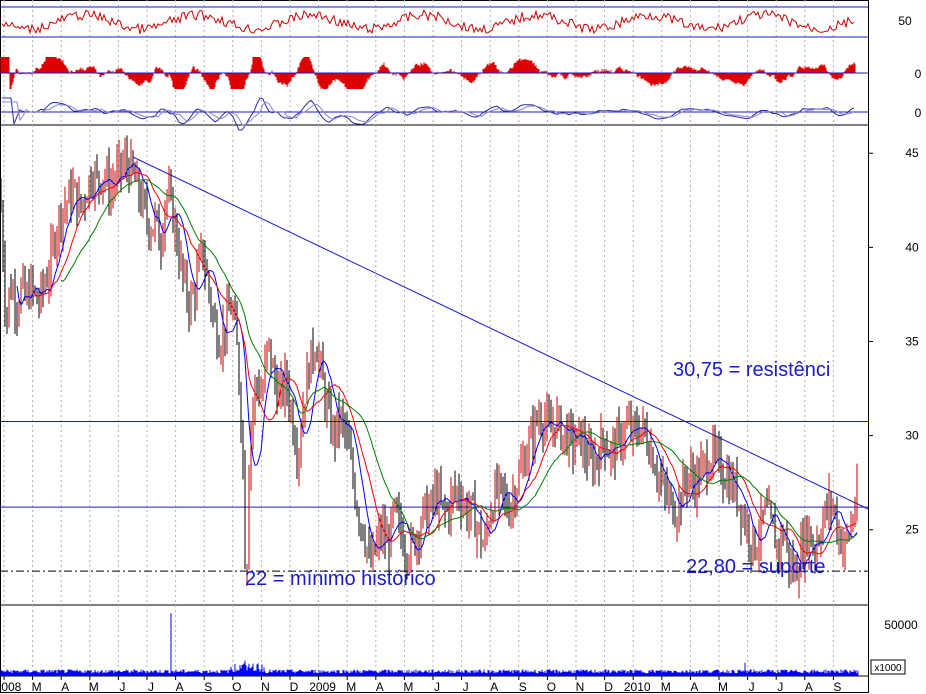 Image resolution: width=926 pixels, height=694 pixels. I want to click on volume-scale-label: x1000, so click(888, 668).